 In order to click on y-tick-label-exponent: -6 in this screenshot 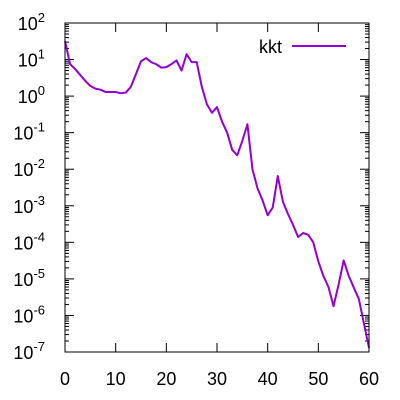, I will do `click(39, 309)`.